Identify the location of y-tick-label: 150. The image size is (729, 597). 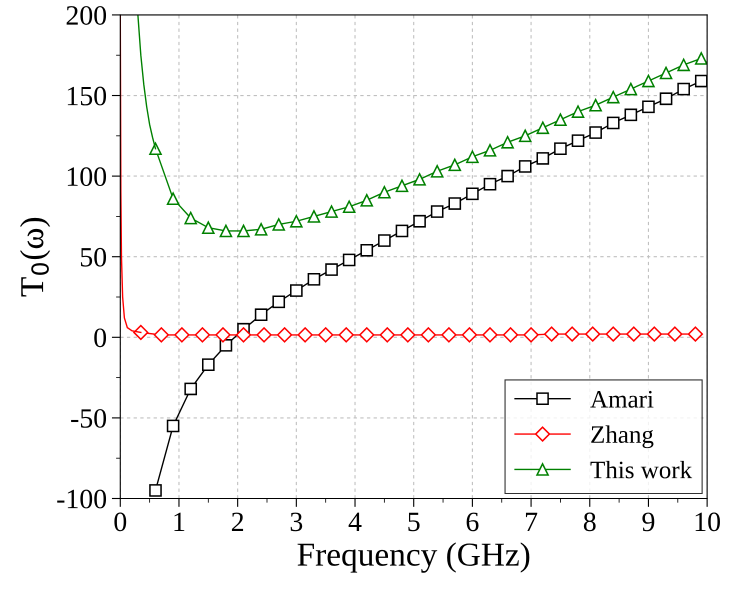
(87, 96).